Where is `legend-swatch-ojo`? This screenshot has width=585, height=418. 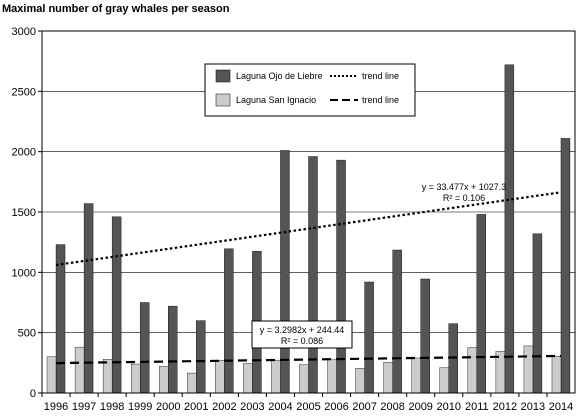 legend-swatch-ojo is located at coordinates (223, 76).